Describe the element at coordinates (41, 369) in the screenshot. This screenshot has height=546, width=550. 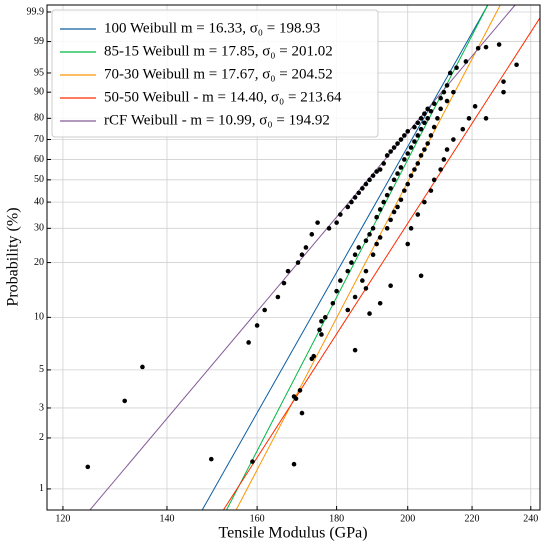
I see `y-tick-label: 5` at that location.